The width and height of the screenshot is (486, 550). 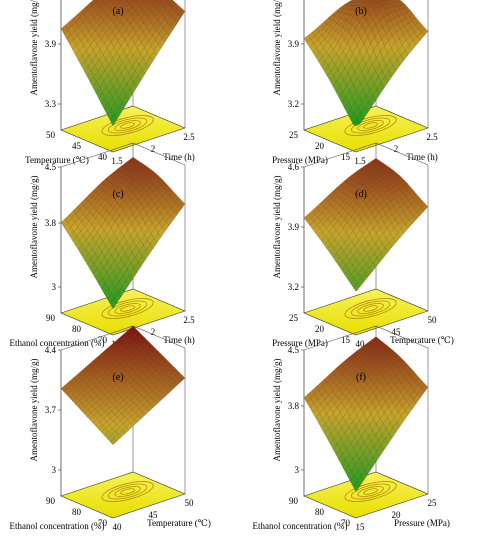 I want to click on right-axis-tick-label: 2, so click(x=153, y=332).